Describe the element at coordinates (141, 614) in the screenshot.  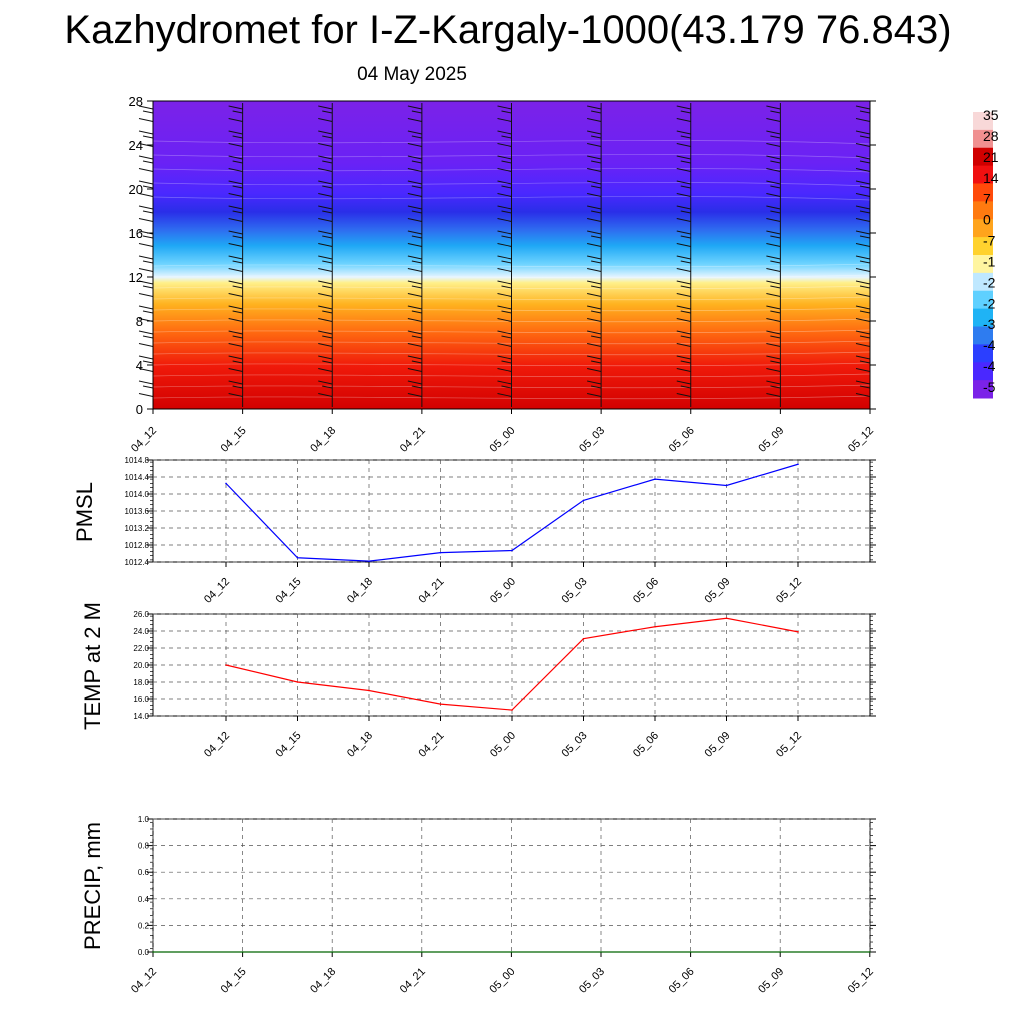
I see `y-tick-label: 26.0` at that location.